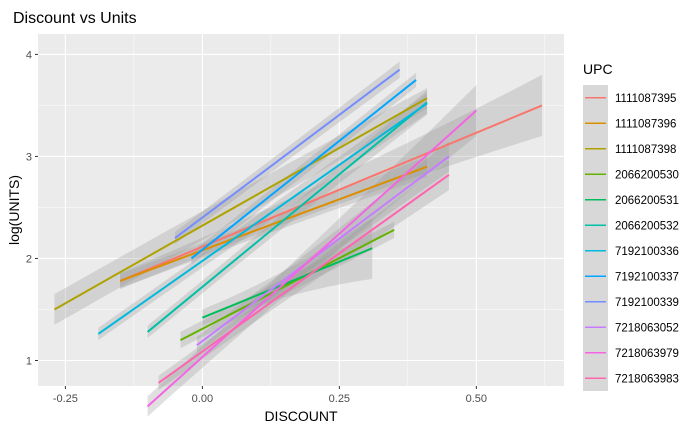 The width and height of the screenshot is (700, 432). I want to click on x-axis: -0.25 0.00 0.25 0.50, so click(270, 395).